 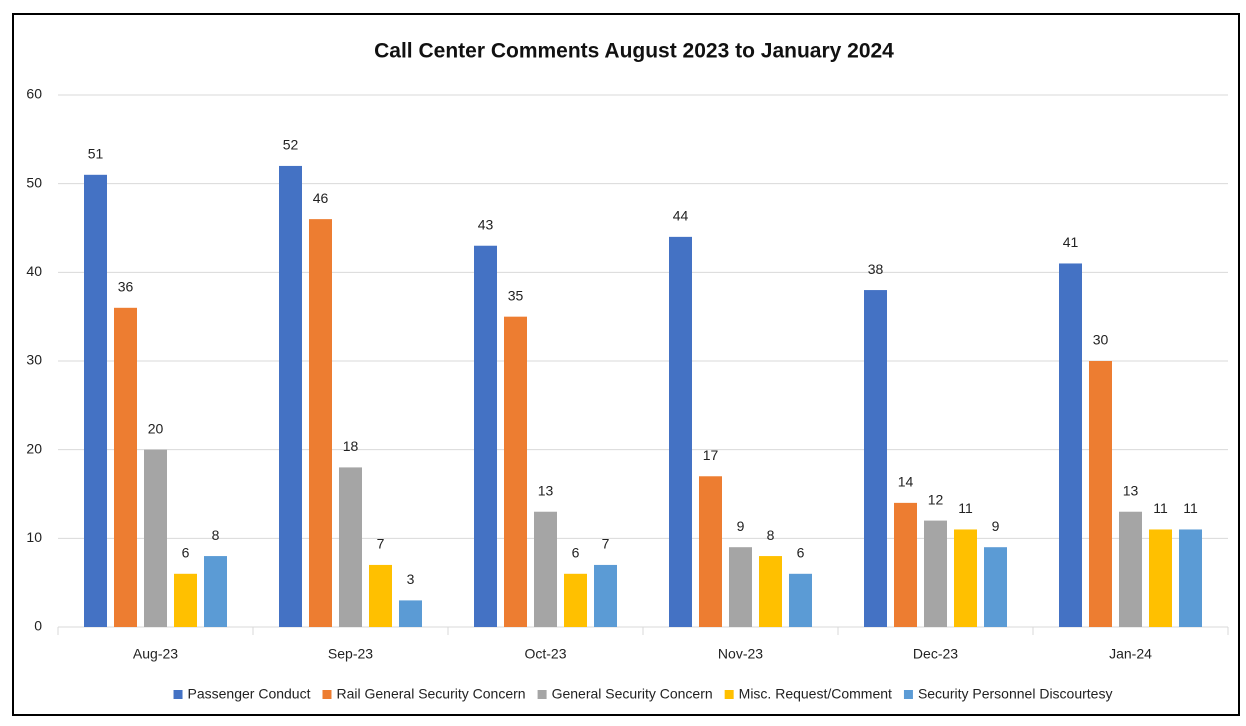 I want to click on data-label: 17, so click(x=711, y=455).